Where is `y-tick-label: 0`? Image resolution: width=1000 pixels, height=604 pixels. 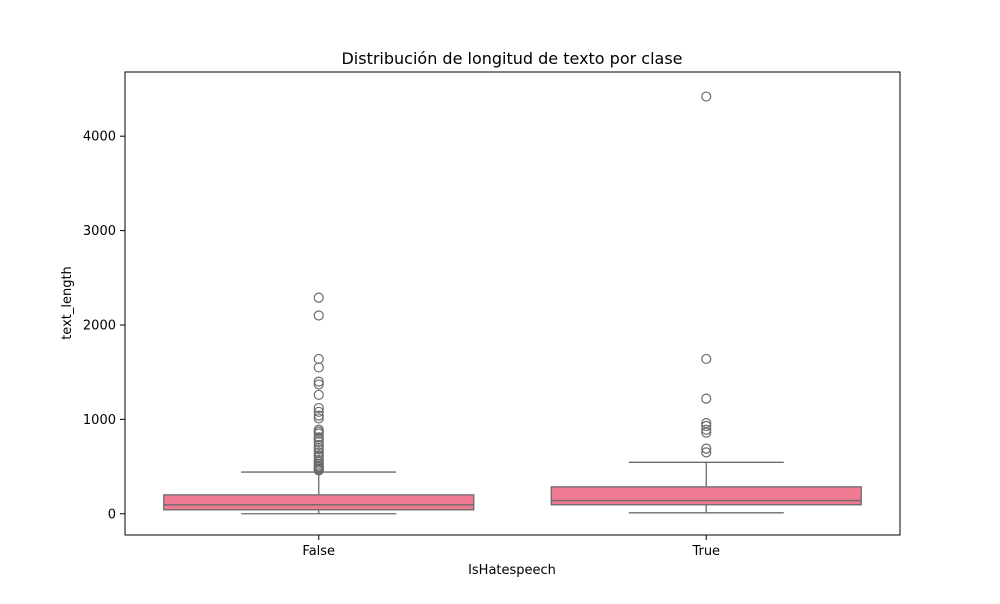
y-tick-label: 0 is located at coordinates (112, 514).